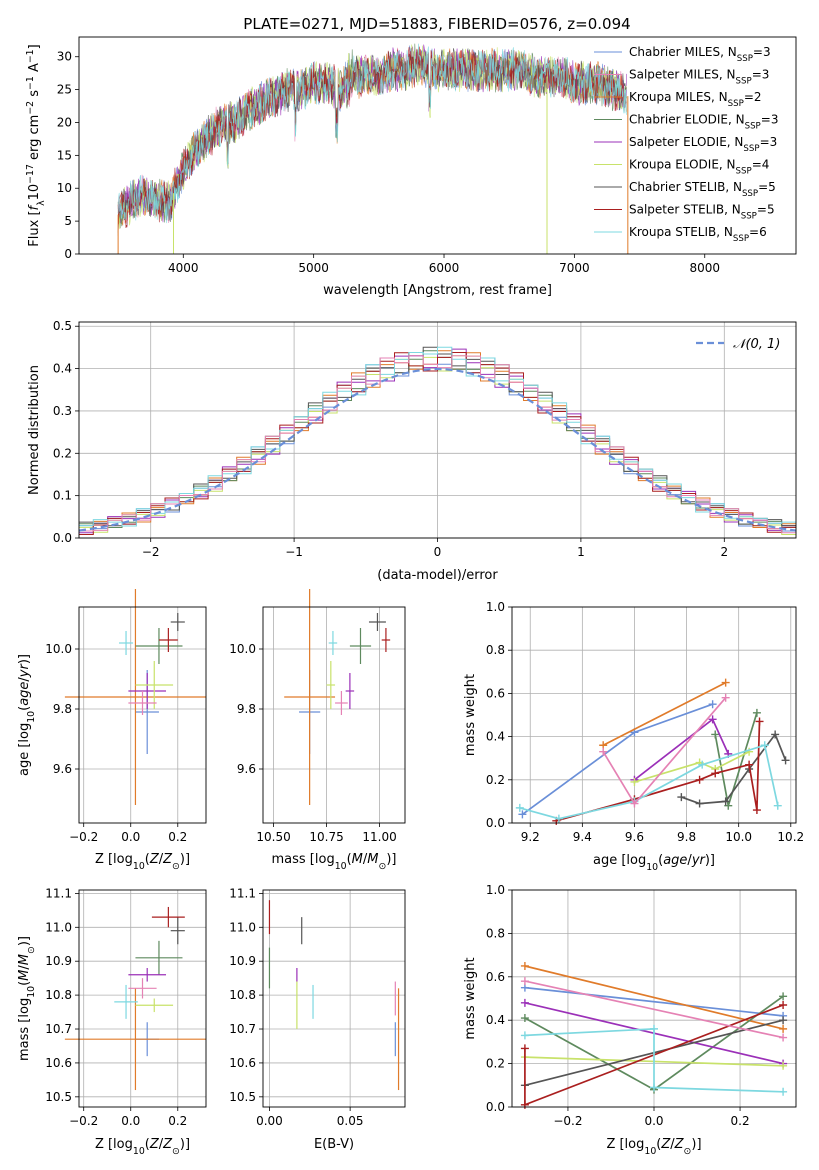  What do you see at coordinates (62, 411) in the screenshot?
I see `residual_histogram-ytick-label: 0.3` at bounding box center [62, 411].